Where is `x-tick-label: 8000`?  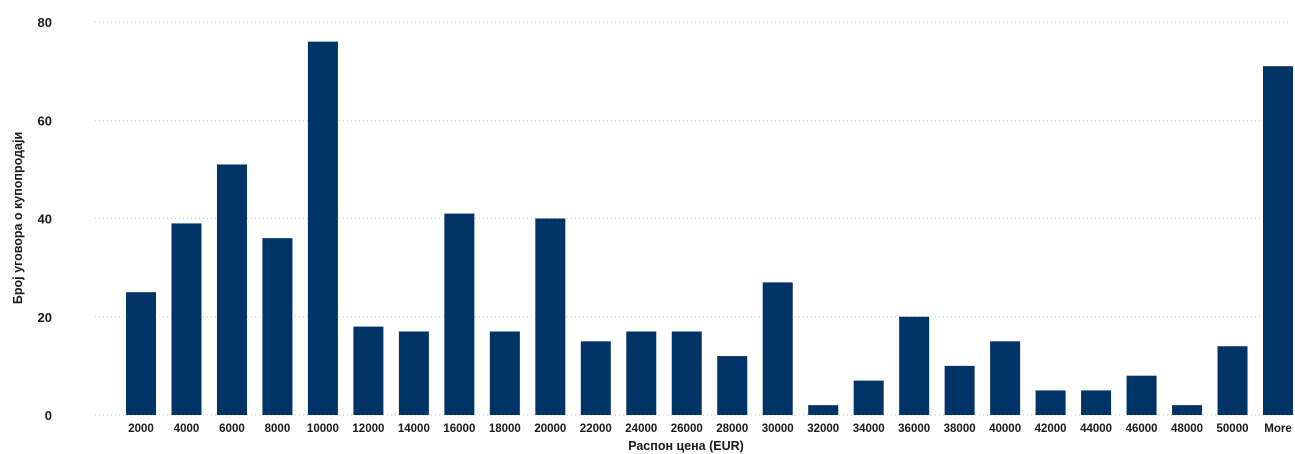 x-tick-label: 8000 is located at coordinates (278, 429).